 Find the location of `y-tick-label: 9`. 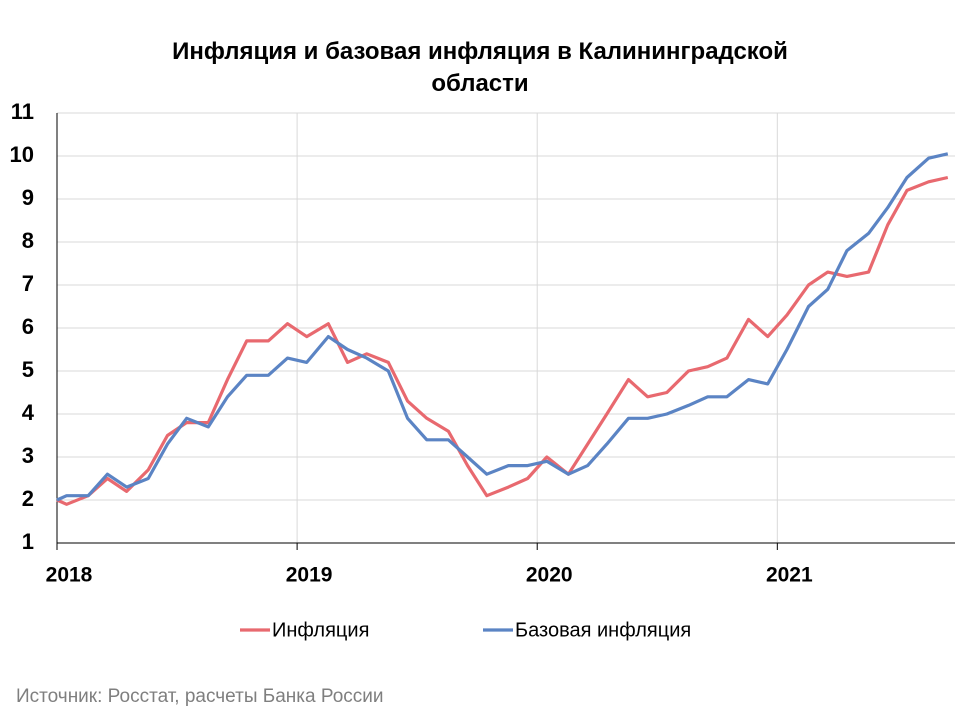

y-tick-label: 9 is located at coordinates (28, 197).